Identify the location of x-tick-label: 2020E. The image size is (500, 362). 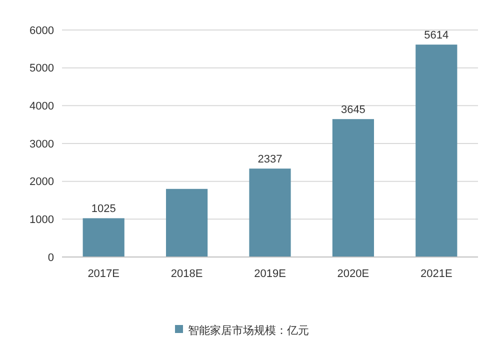
(353, 274).